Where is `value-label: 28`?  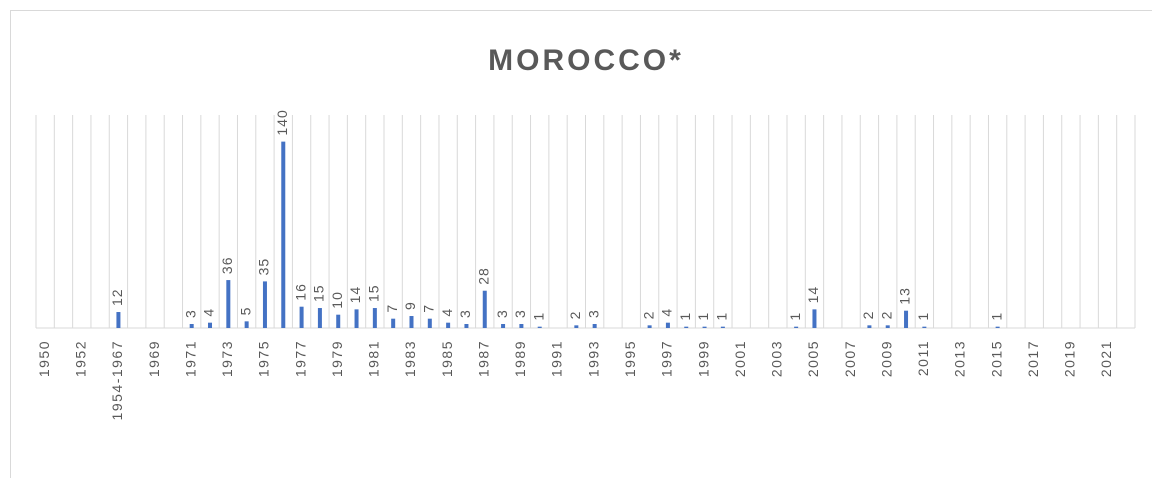 value-label: 28 is located at coordinates (483, 276).